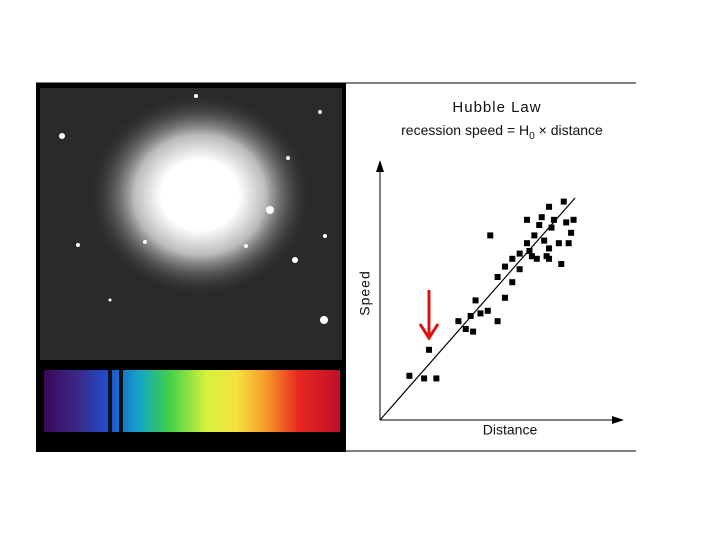  I want to click on chart-subtitle: recession speed = H0 × distance, so click(502, 132).